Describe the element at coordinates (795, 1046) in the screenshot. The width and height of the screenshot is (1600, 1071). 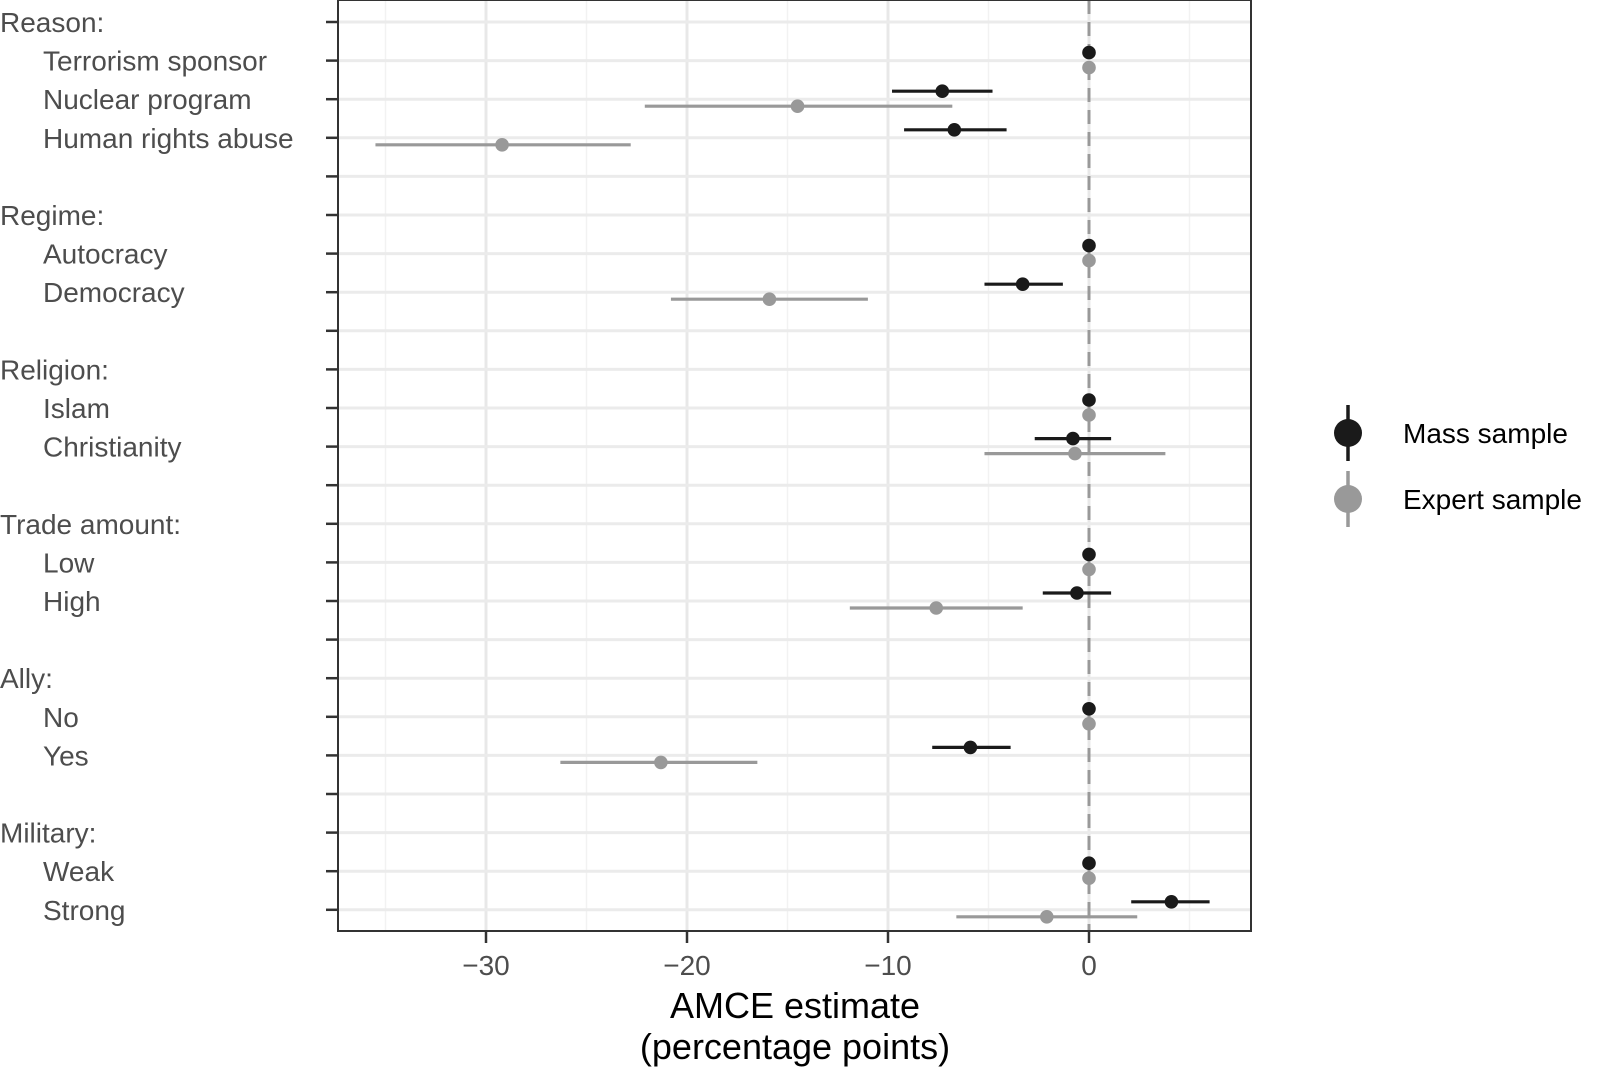
I see `x-axis-title-line-2: (percentage points)` at that location.